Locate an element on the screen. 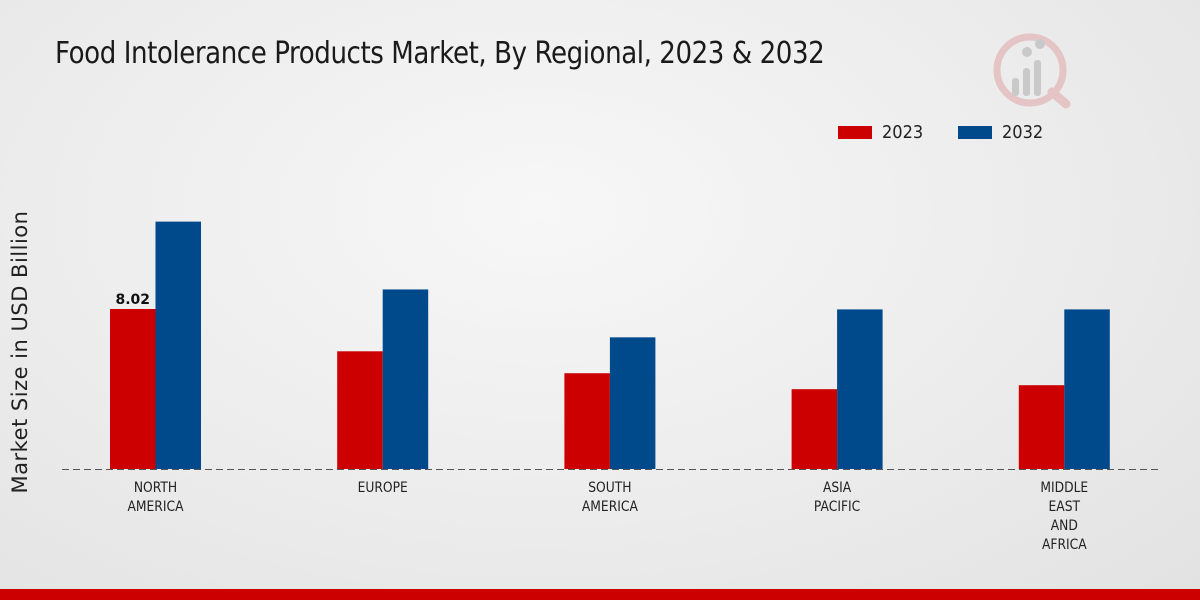  x-tick-label-asia-pacific-line-0: ASIA is located at coordinates (837, 488).